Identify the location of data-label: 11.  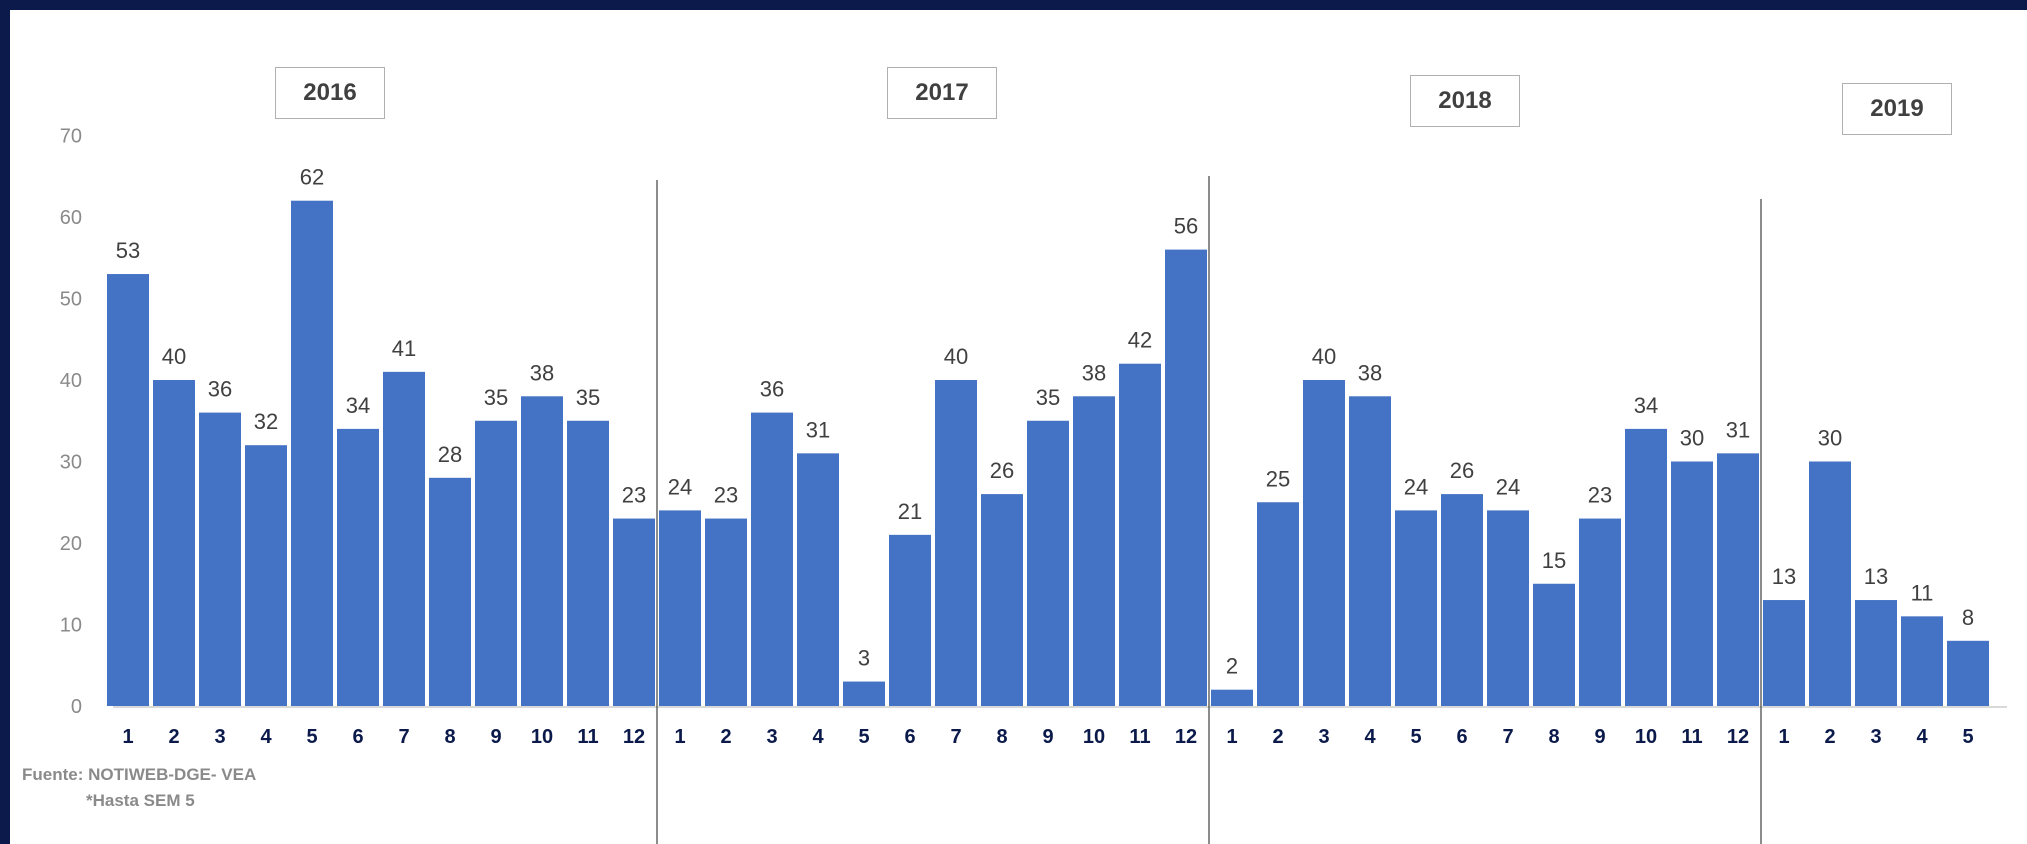
(1922, 592).